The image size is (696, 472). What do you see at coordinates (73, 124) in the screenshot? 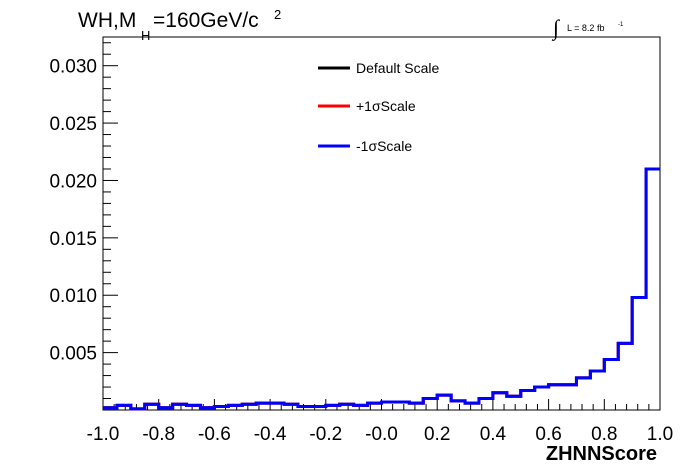
I see `y-tick-label: 0.025` at bounding box center [73, 124].